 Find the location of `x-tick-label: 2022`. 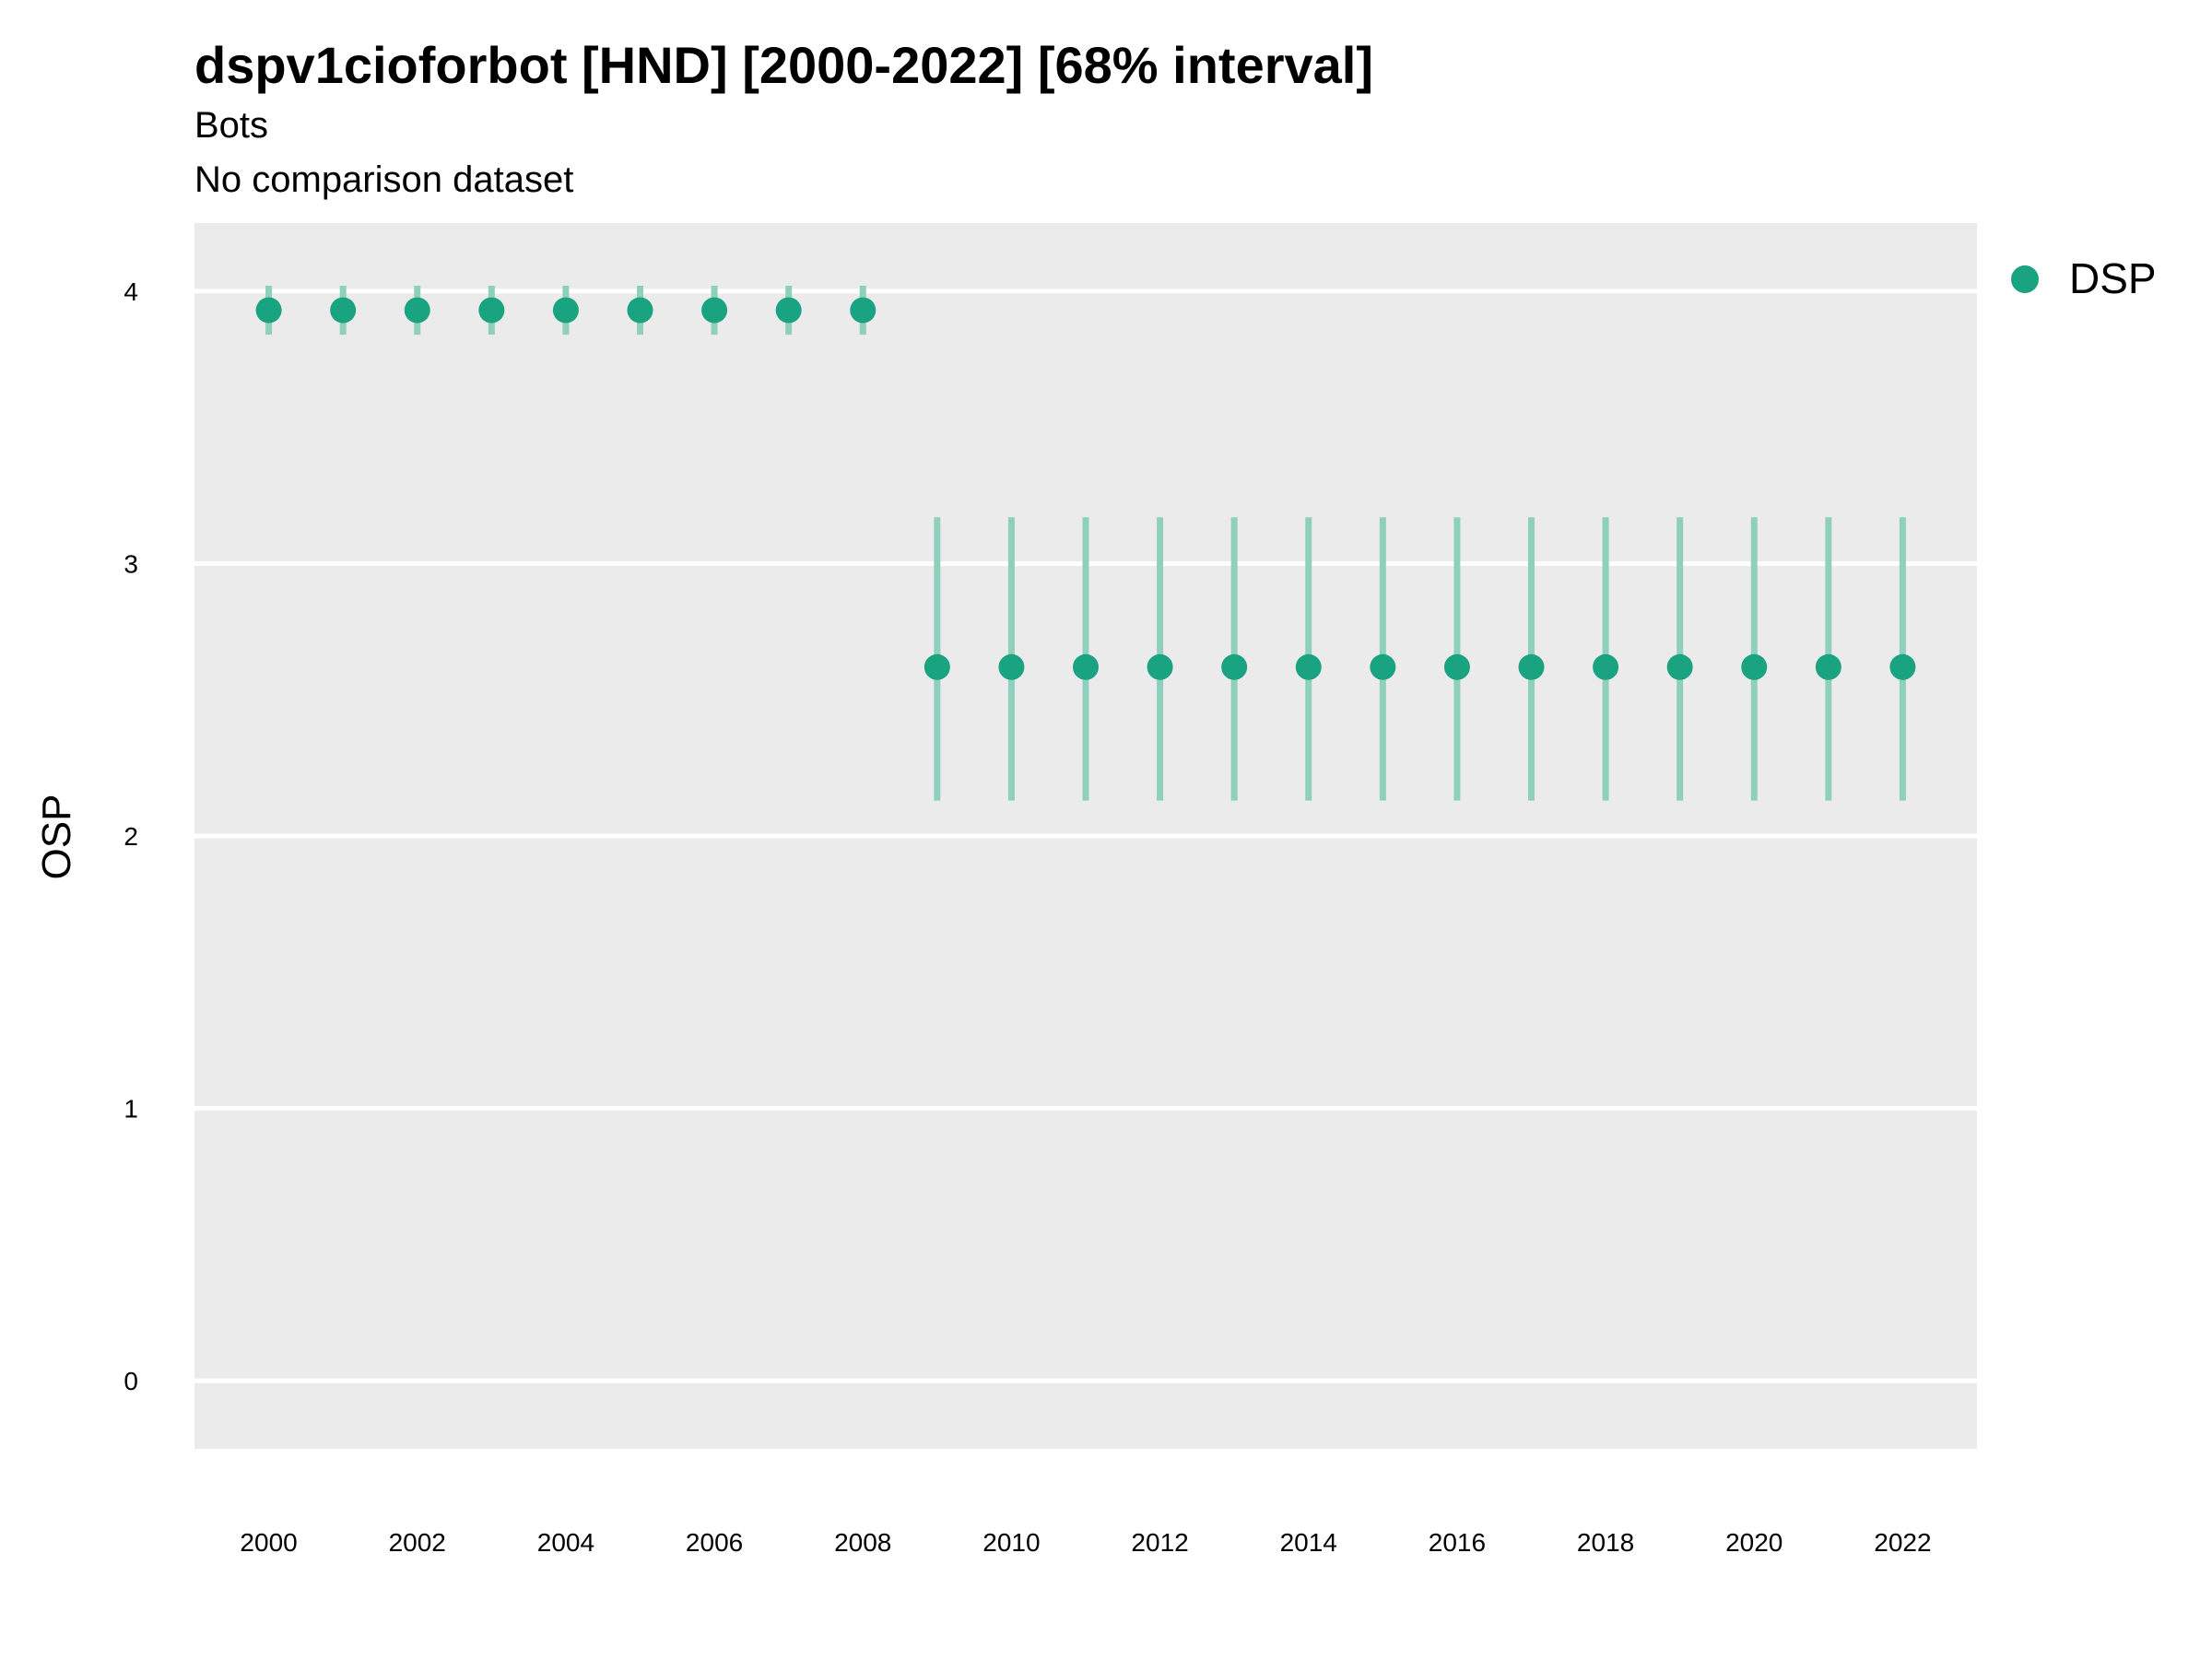

x-tick-label: 2022 is located at coordinates (1902, 1542).